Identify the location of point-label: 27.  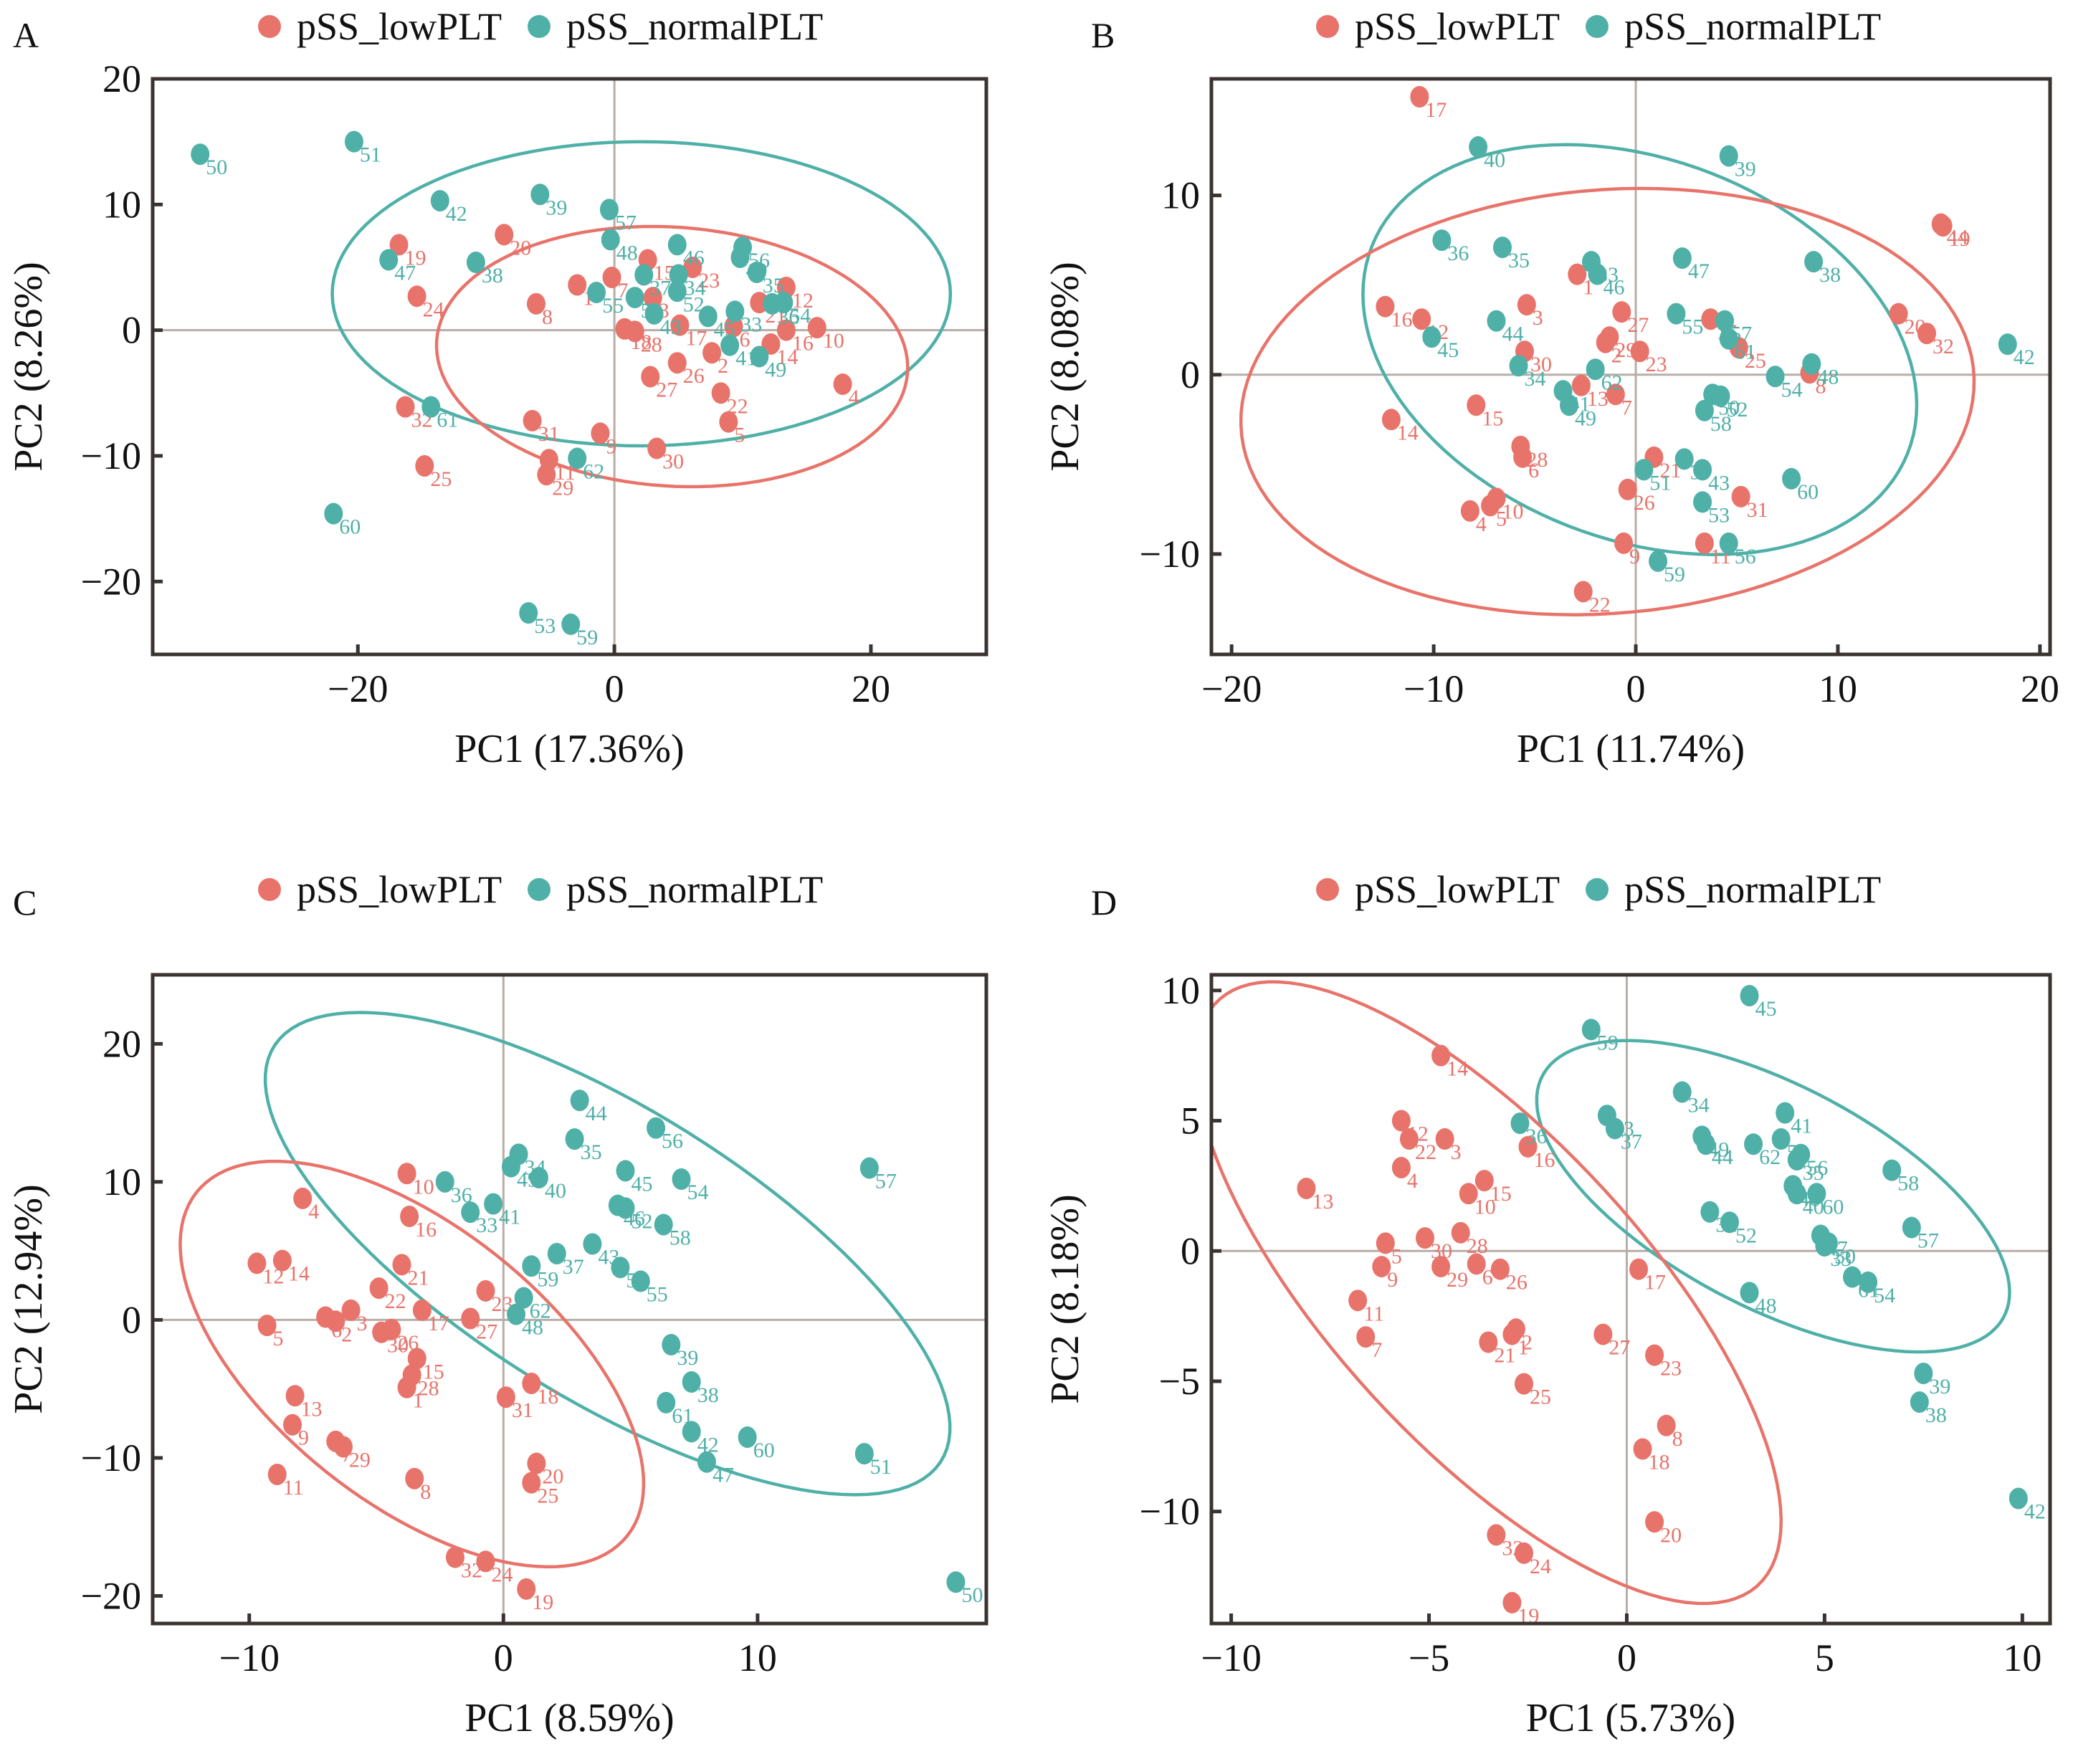
(666, 390).